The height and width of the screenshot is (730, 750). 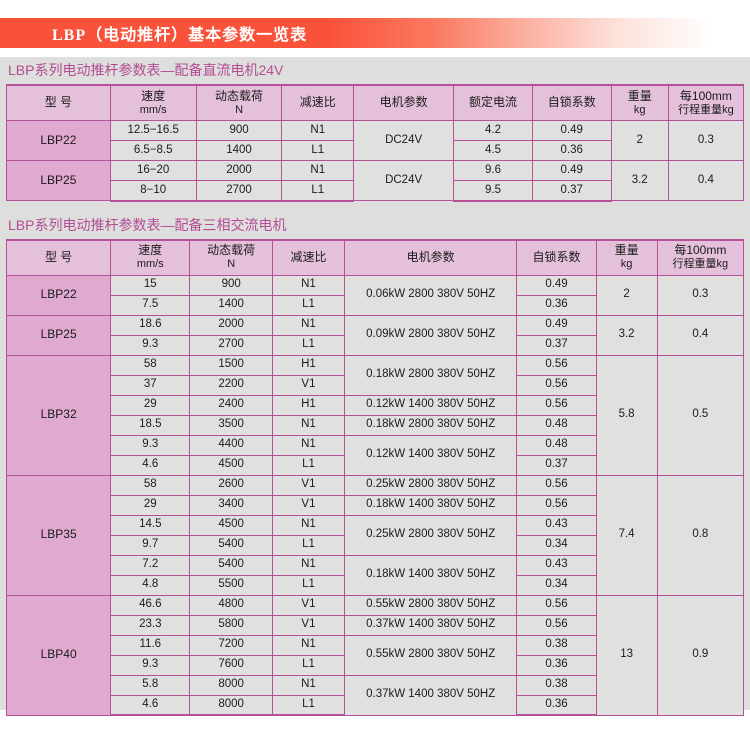 What do you see at coordinates (556, 325) in the screenshot?
I see `cell-self-lock-coefficient: 0.49` at bounding box center [556, 325].